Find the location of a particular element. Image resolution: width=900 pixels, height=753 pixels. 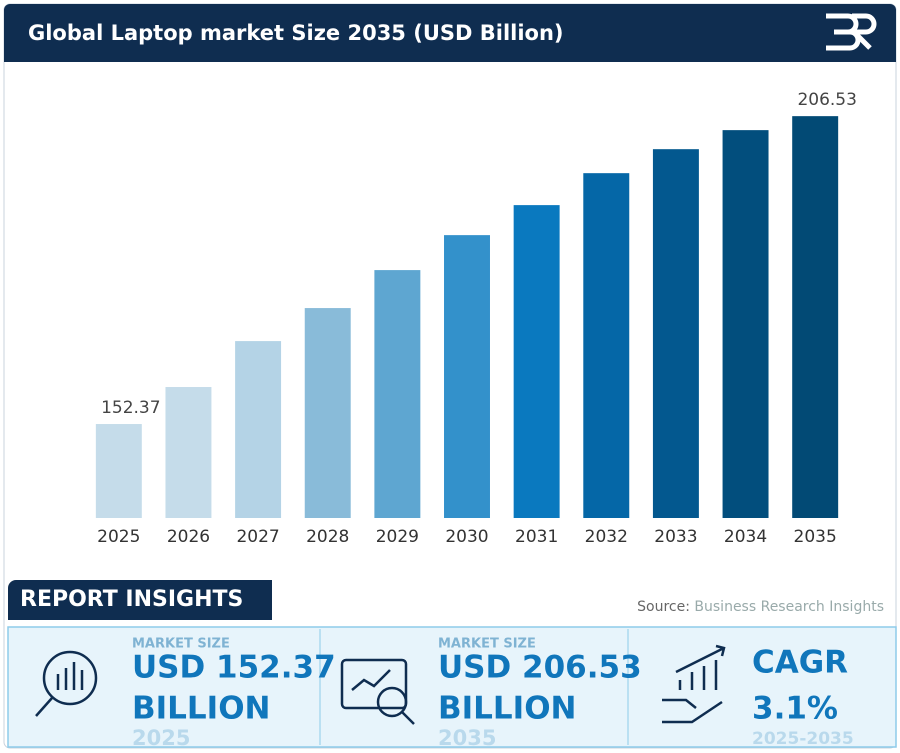

data-label: 206.53 is located at coordinates (826, 100).